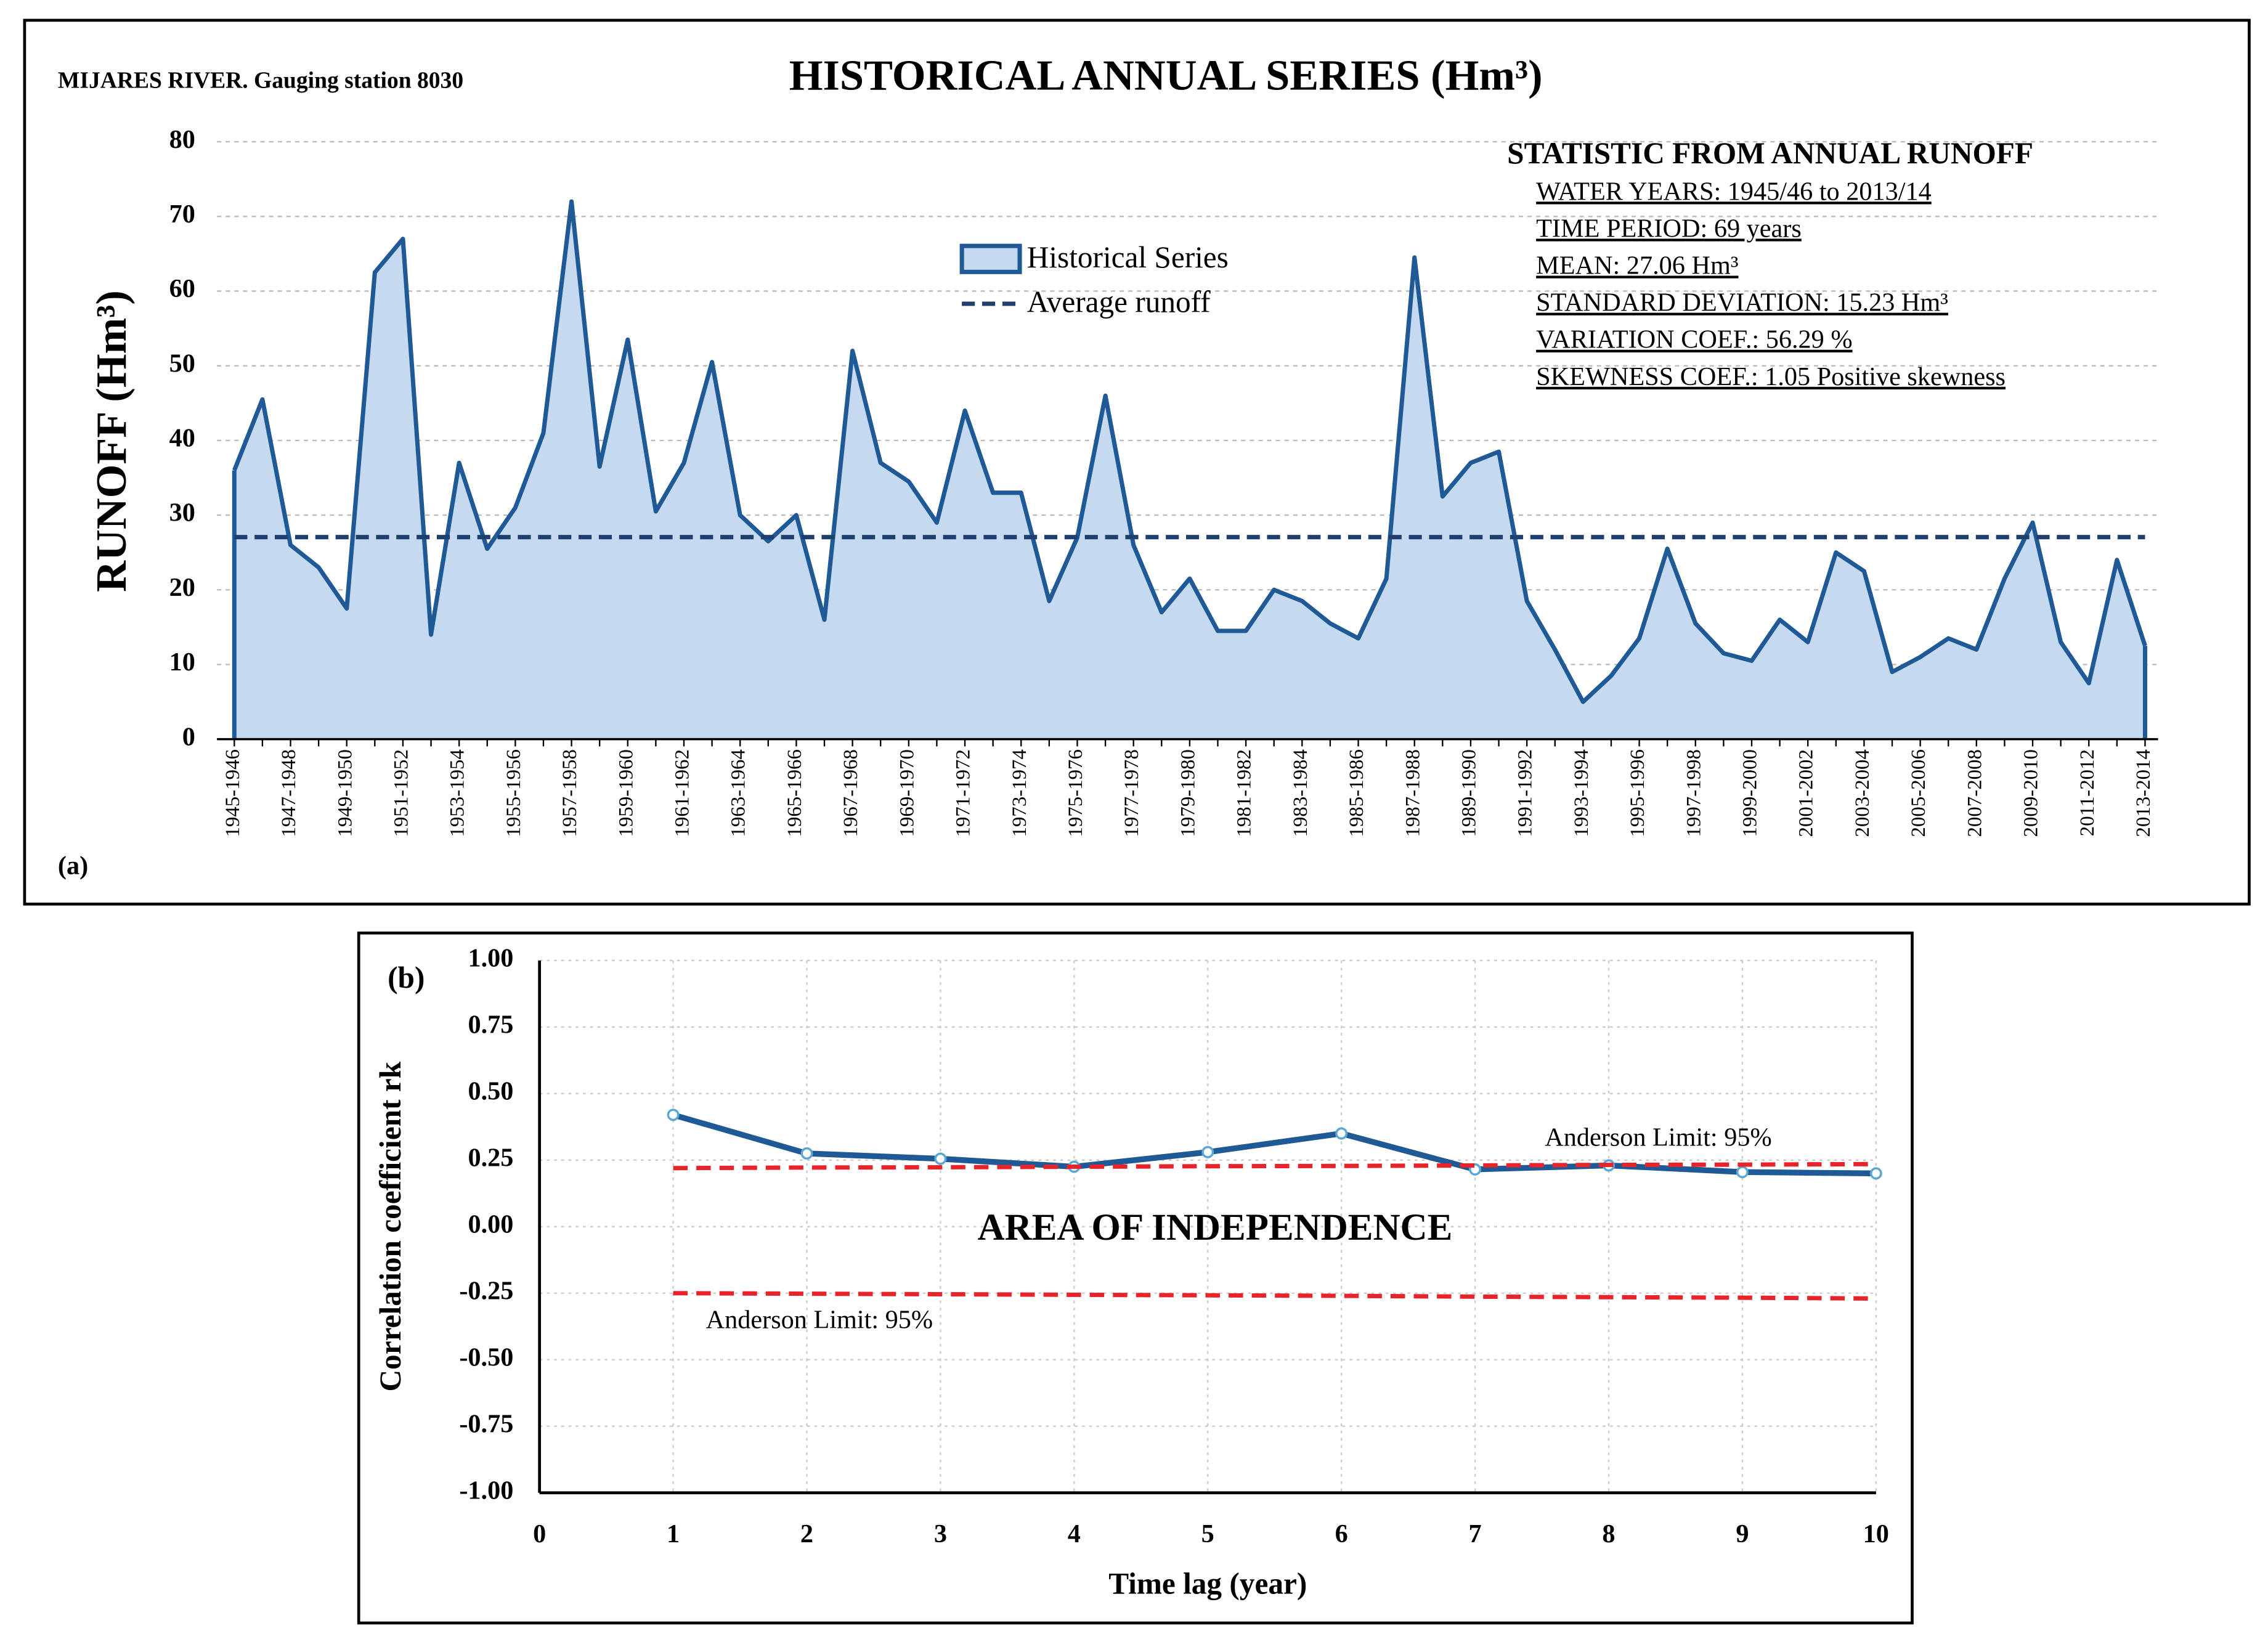  Describe the element at coordinates (1474, 1533) in the screenshot. I see `x-tick-label: 7` at that location.